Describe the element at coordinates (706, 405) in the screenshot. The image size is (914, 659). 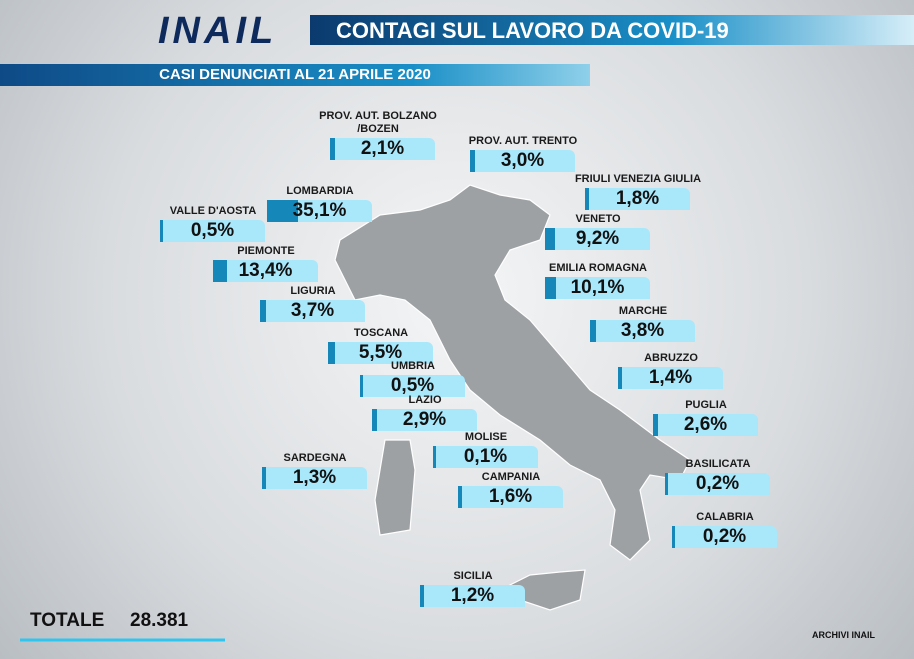
I see `region-name: PUGLIA` at that location.